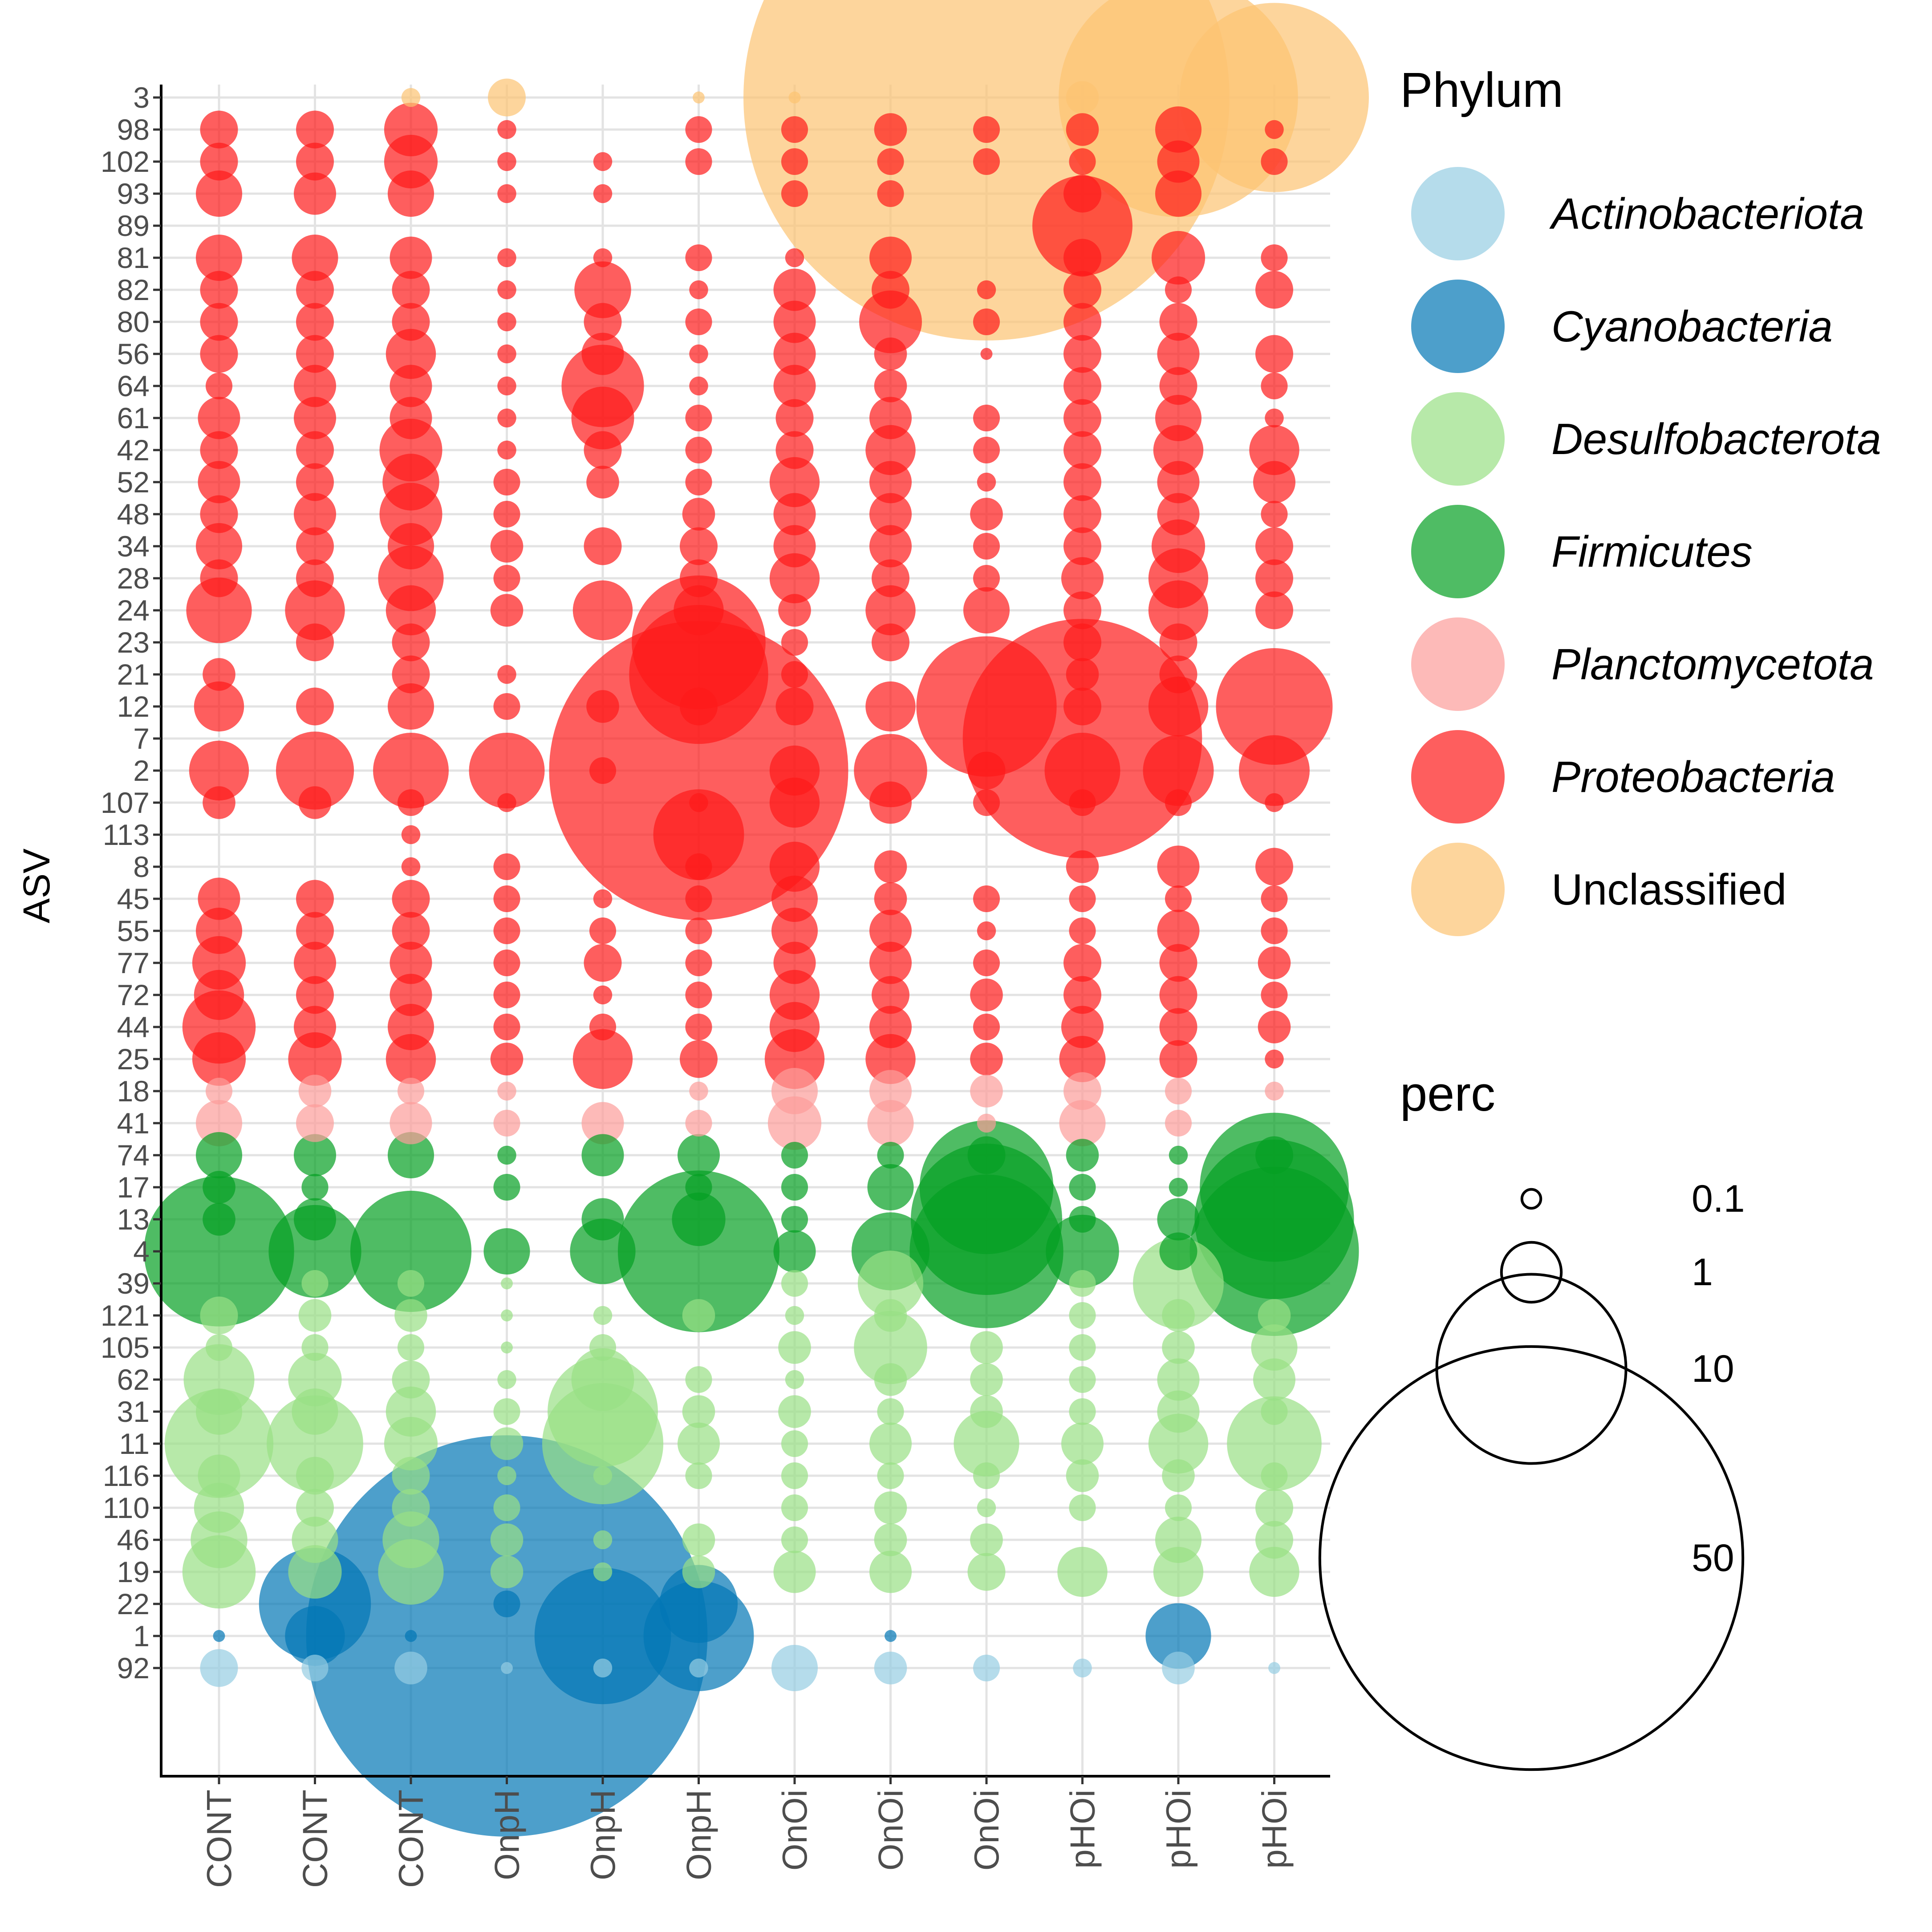  Describe the element at coordinates (795, 258) in the screenshot. I see `bubble-asv81-col6` at that location.